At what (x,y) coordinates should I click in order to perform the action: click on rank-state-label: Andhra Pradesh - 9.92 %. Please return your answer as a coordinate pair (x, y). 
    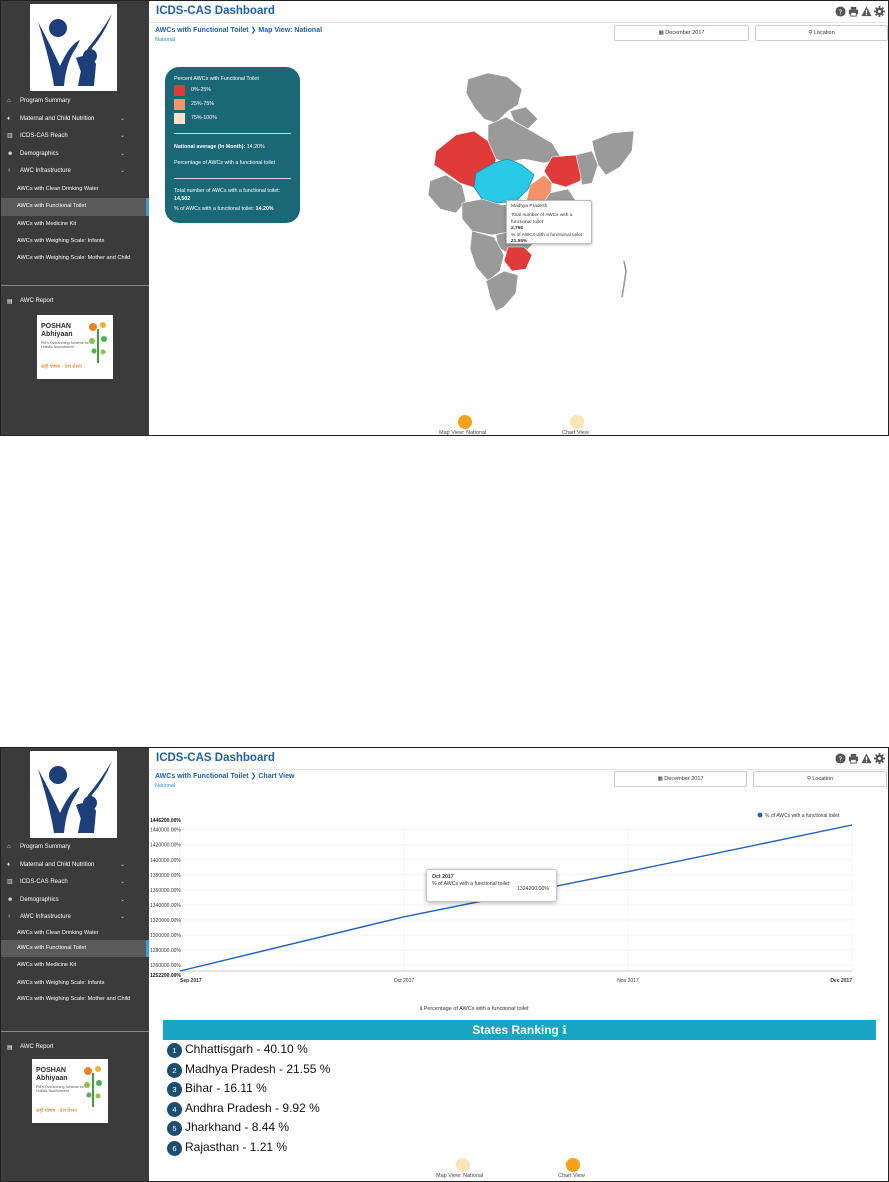
    Looking at the image, I should click on (252, 1107).